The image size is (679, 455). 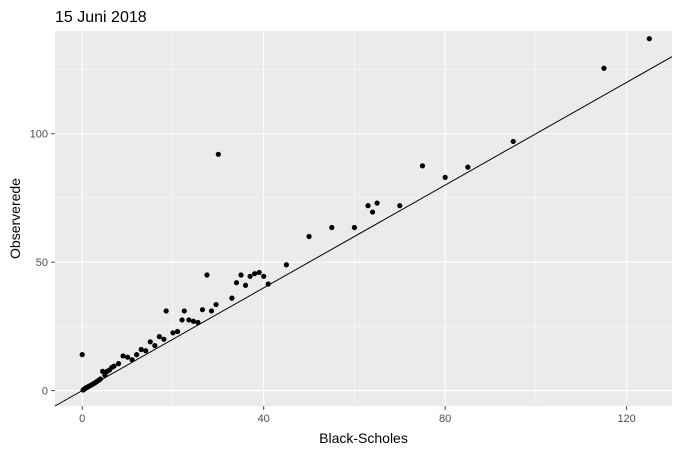 I want to click on x-tick-label: 0, so click(x=82, y=419).